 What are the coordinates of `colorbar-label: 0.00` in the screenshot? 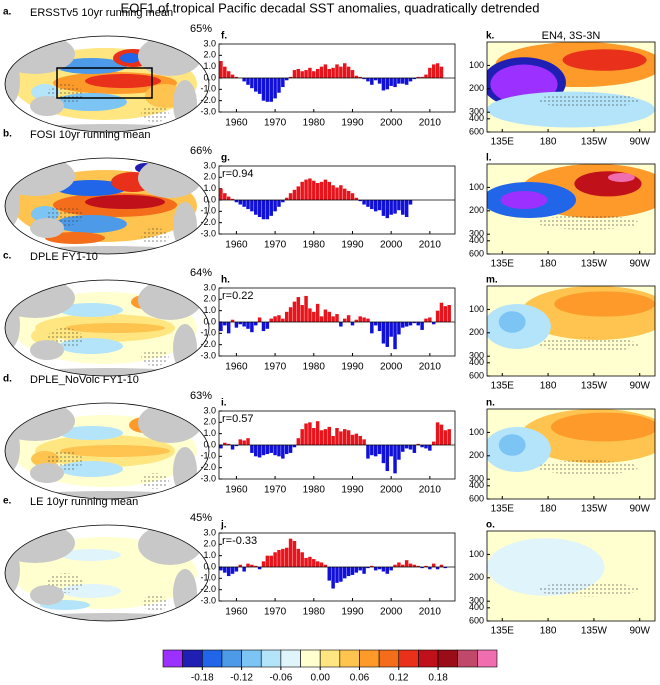 It's located at (320, 678).